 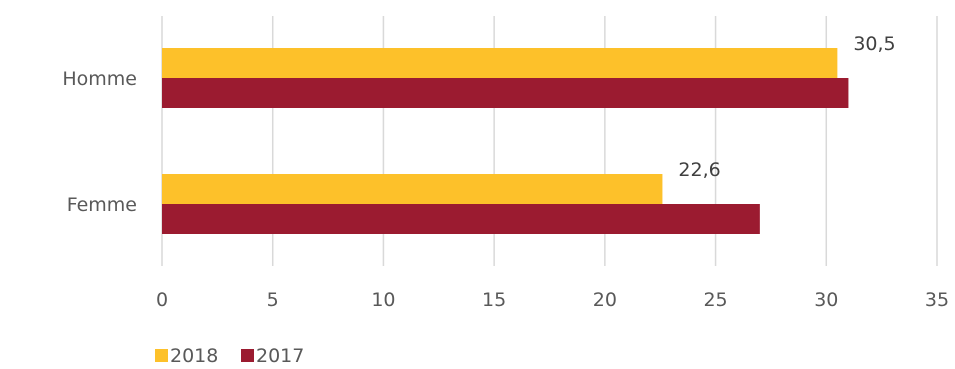 What do you see at coordinates (162, 300) in the screenshot?
I see `x-tick-label: 0` at bounding box center [162, 300].